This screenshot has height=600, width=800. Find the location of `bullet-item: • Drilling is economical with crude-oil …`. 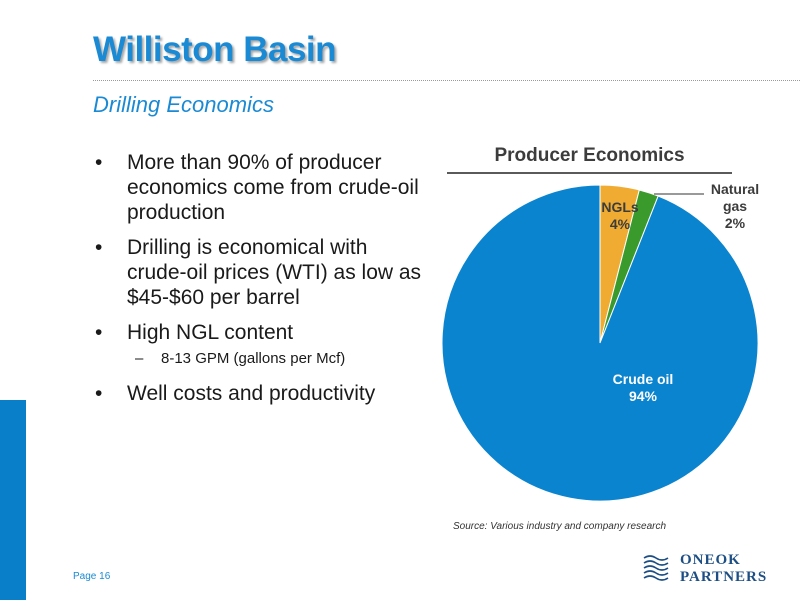

bullet-item: • Drilling is economical with crude-oil … is located at coordinates (258, 272).